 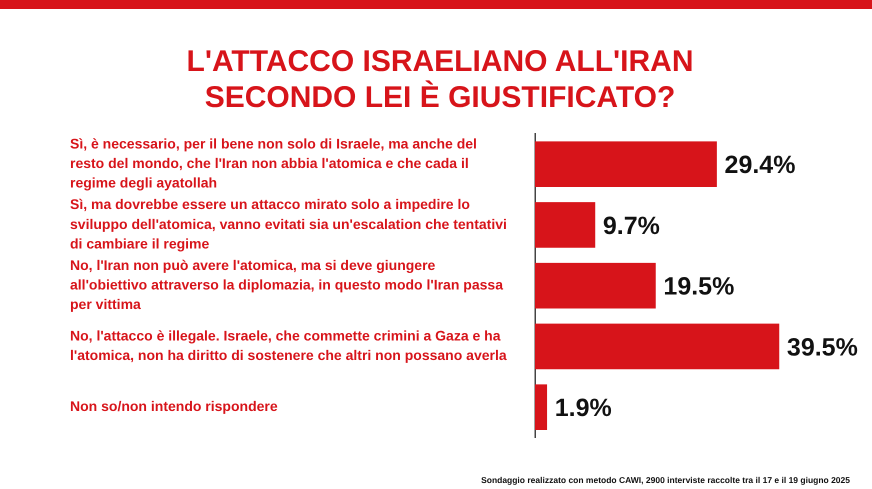 I want to click on y-tick-label: Non so/non intendo rispondere, so click(x=174, y=406).